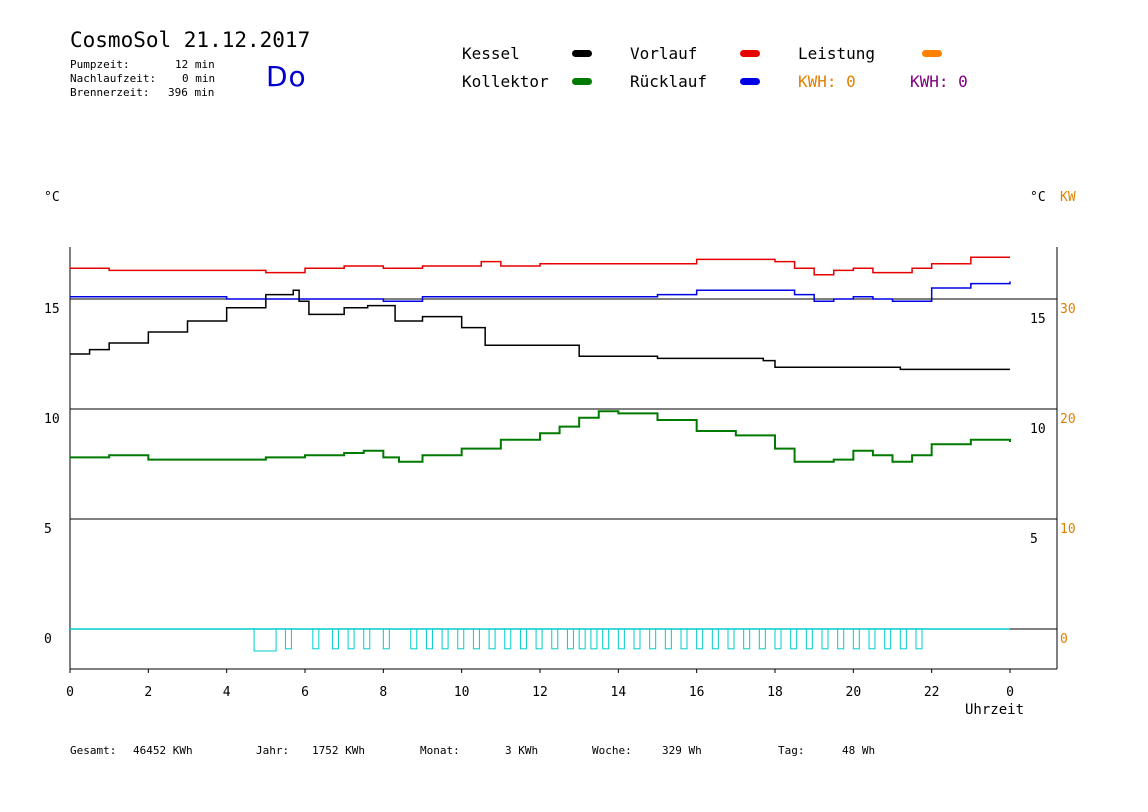 Image resolution: width=1148 pixels, height=812 pixels. I want to click on y-right-tick-label: 15, so click(1038, 319).